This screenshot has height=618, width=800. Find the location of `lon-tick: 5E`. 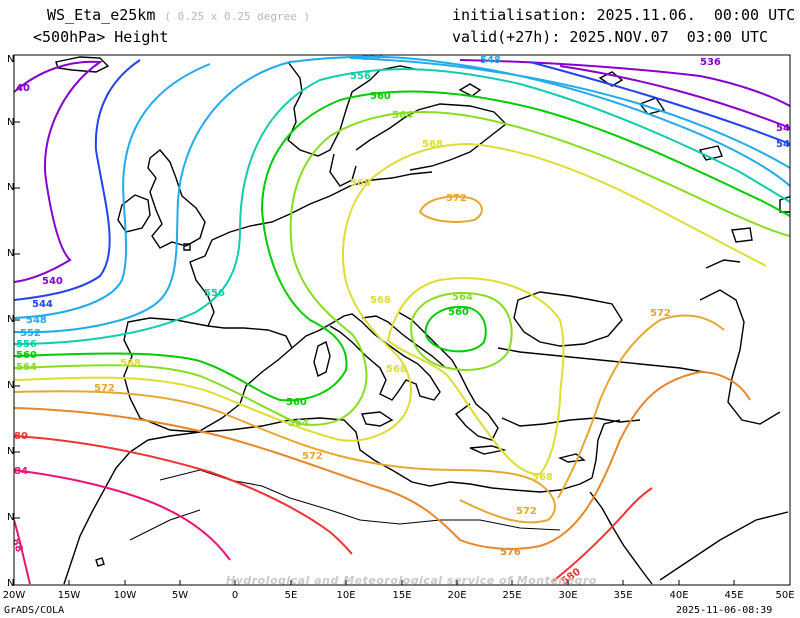

lon-tick: 5E is located at coordinates (291, 595).